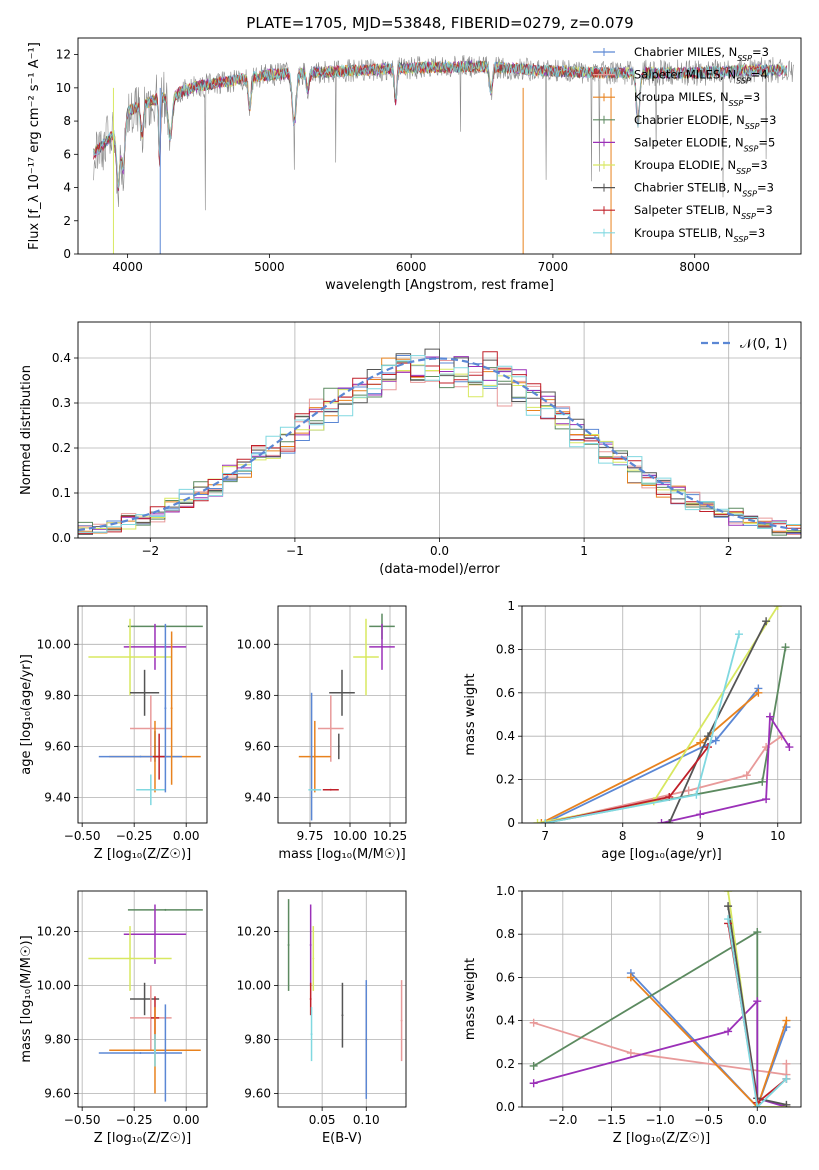  Describe the element at coordinates (67, 221) in the screenshot. I see `y-tick-label: 2` at that location.